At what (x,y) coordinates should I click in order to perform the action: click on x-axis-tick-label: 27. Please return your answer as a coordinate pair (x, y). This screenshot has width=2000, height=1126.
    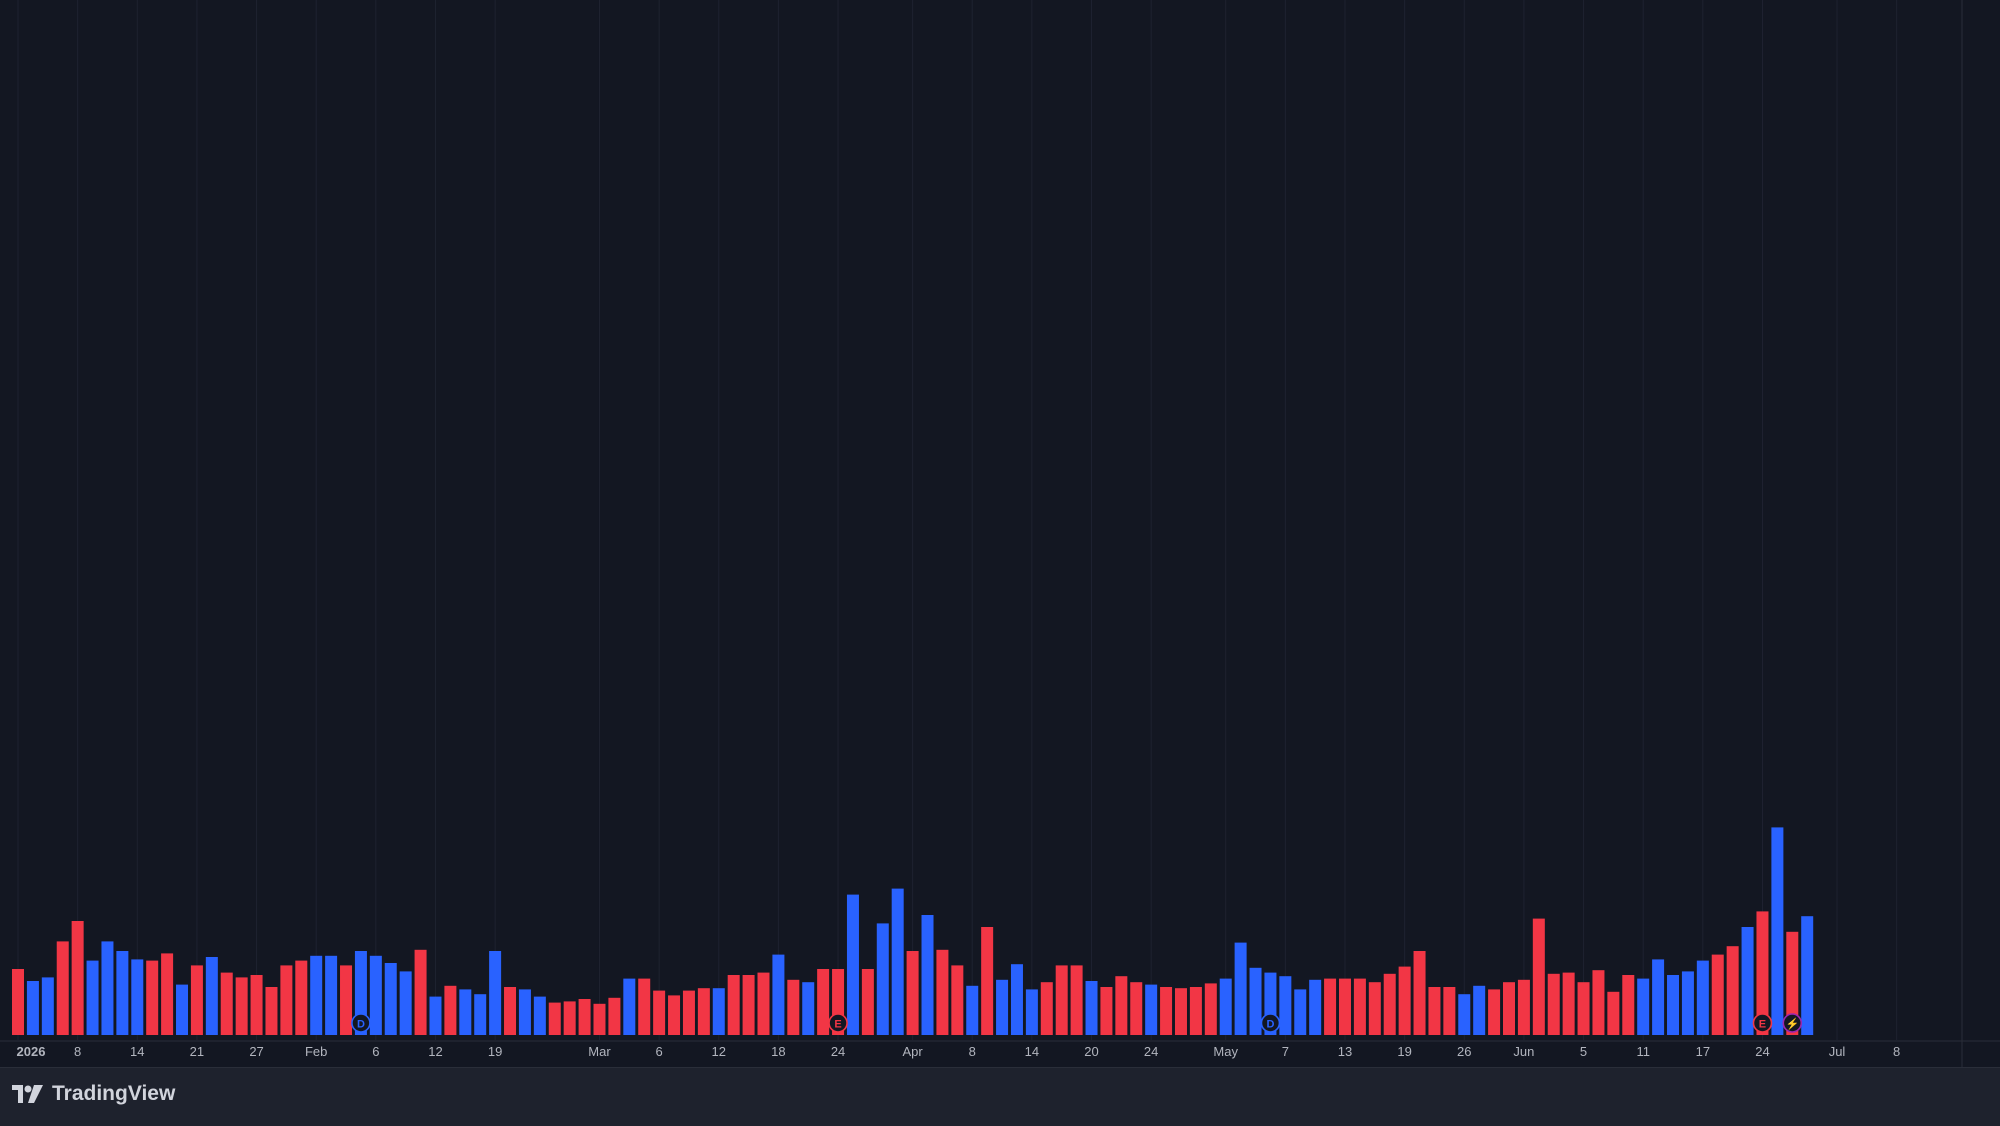
    Looking at the image, I should click on (256, 1051).